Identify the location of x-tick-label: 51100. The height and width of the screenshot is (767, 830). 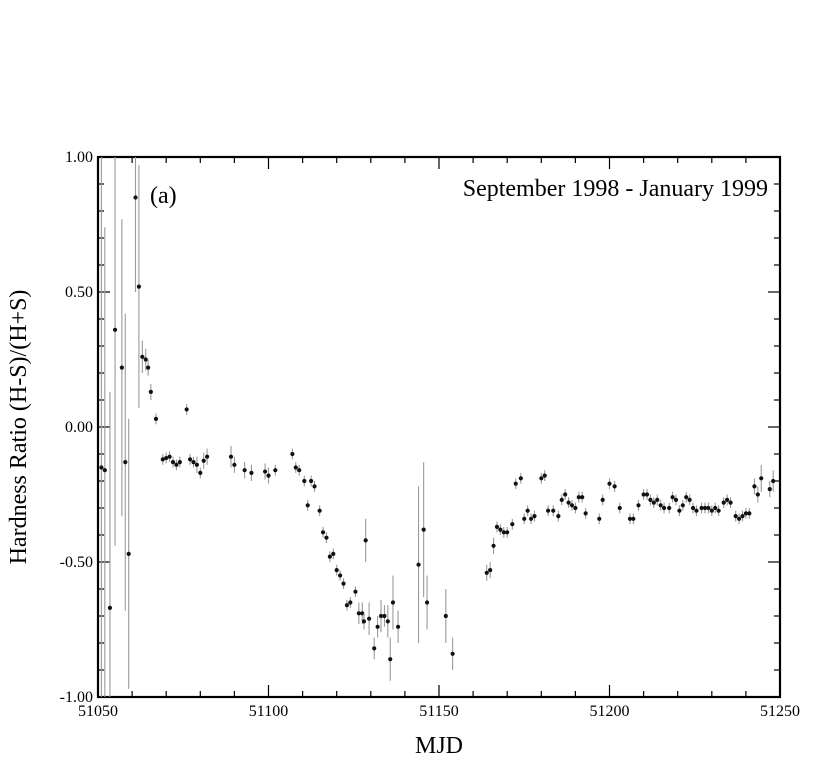
(268, 711).